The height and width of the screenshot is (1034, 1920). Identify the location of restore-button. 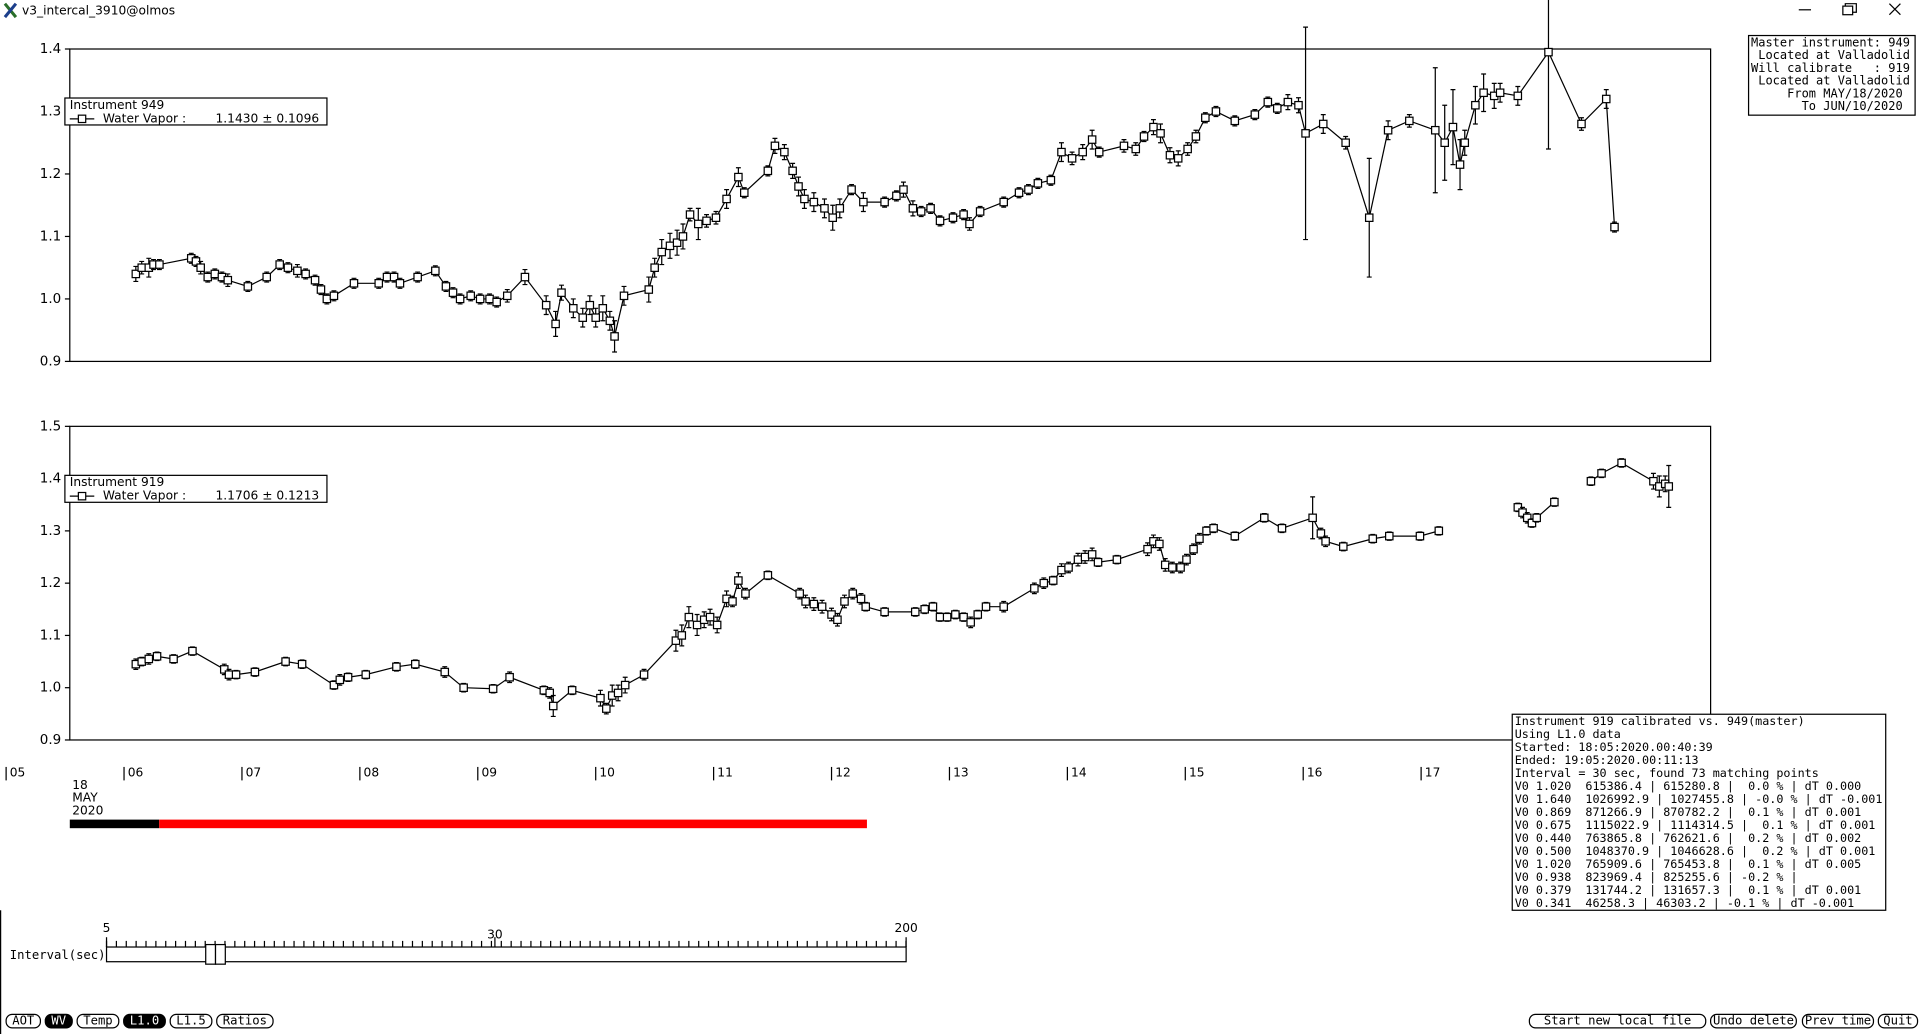
(1849, 9).